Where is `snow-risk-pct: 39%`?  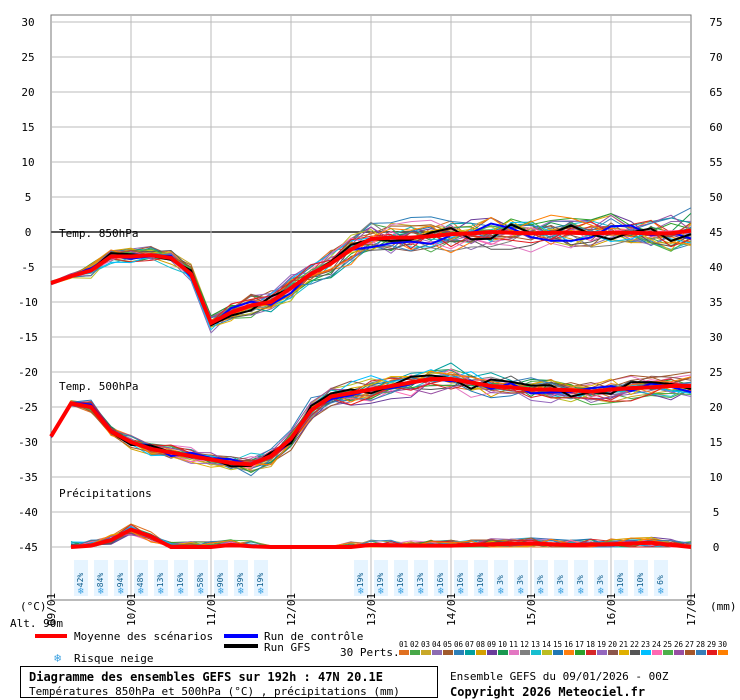 snow-risk-pct: 39% is located at coordinates (240, 580).